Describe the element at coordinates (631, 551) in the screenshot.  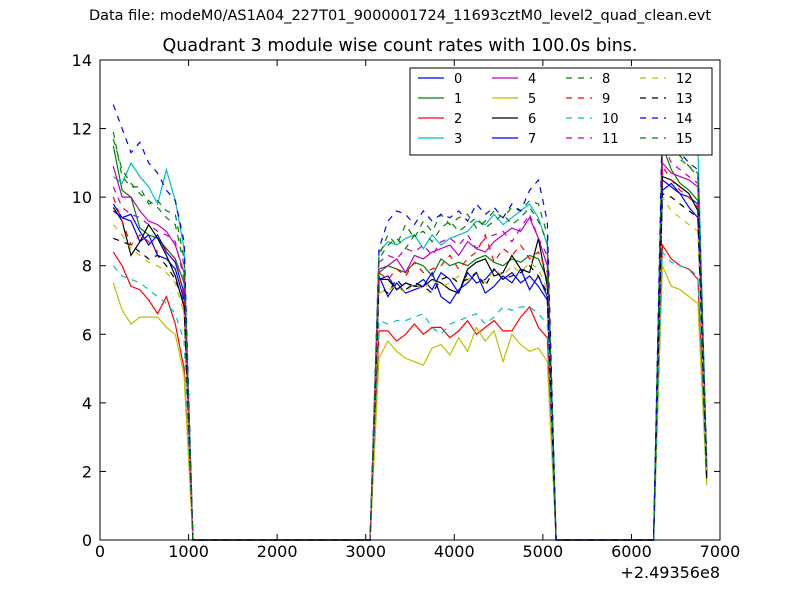
I see `x-tick-label: 6000` at that location.